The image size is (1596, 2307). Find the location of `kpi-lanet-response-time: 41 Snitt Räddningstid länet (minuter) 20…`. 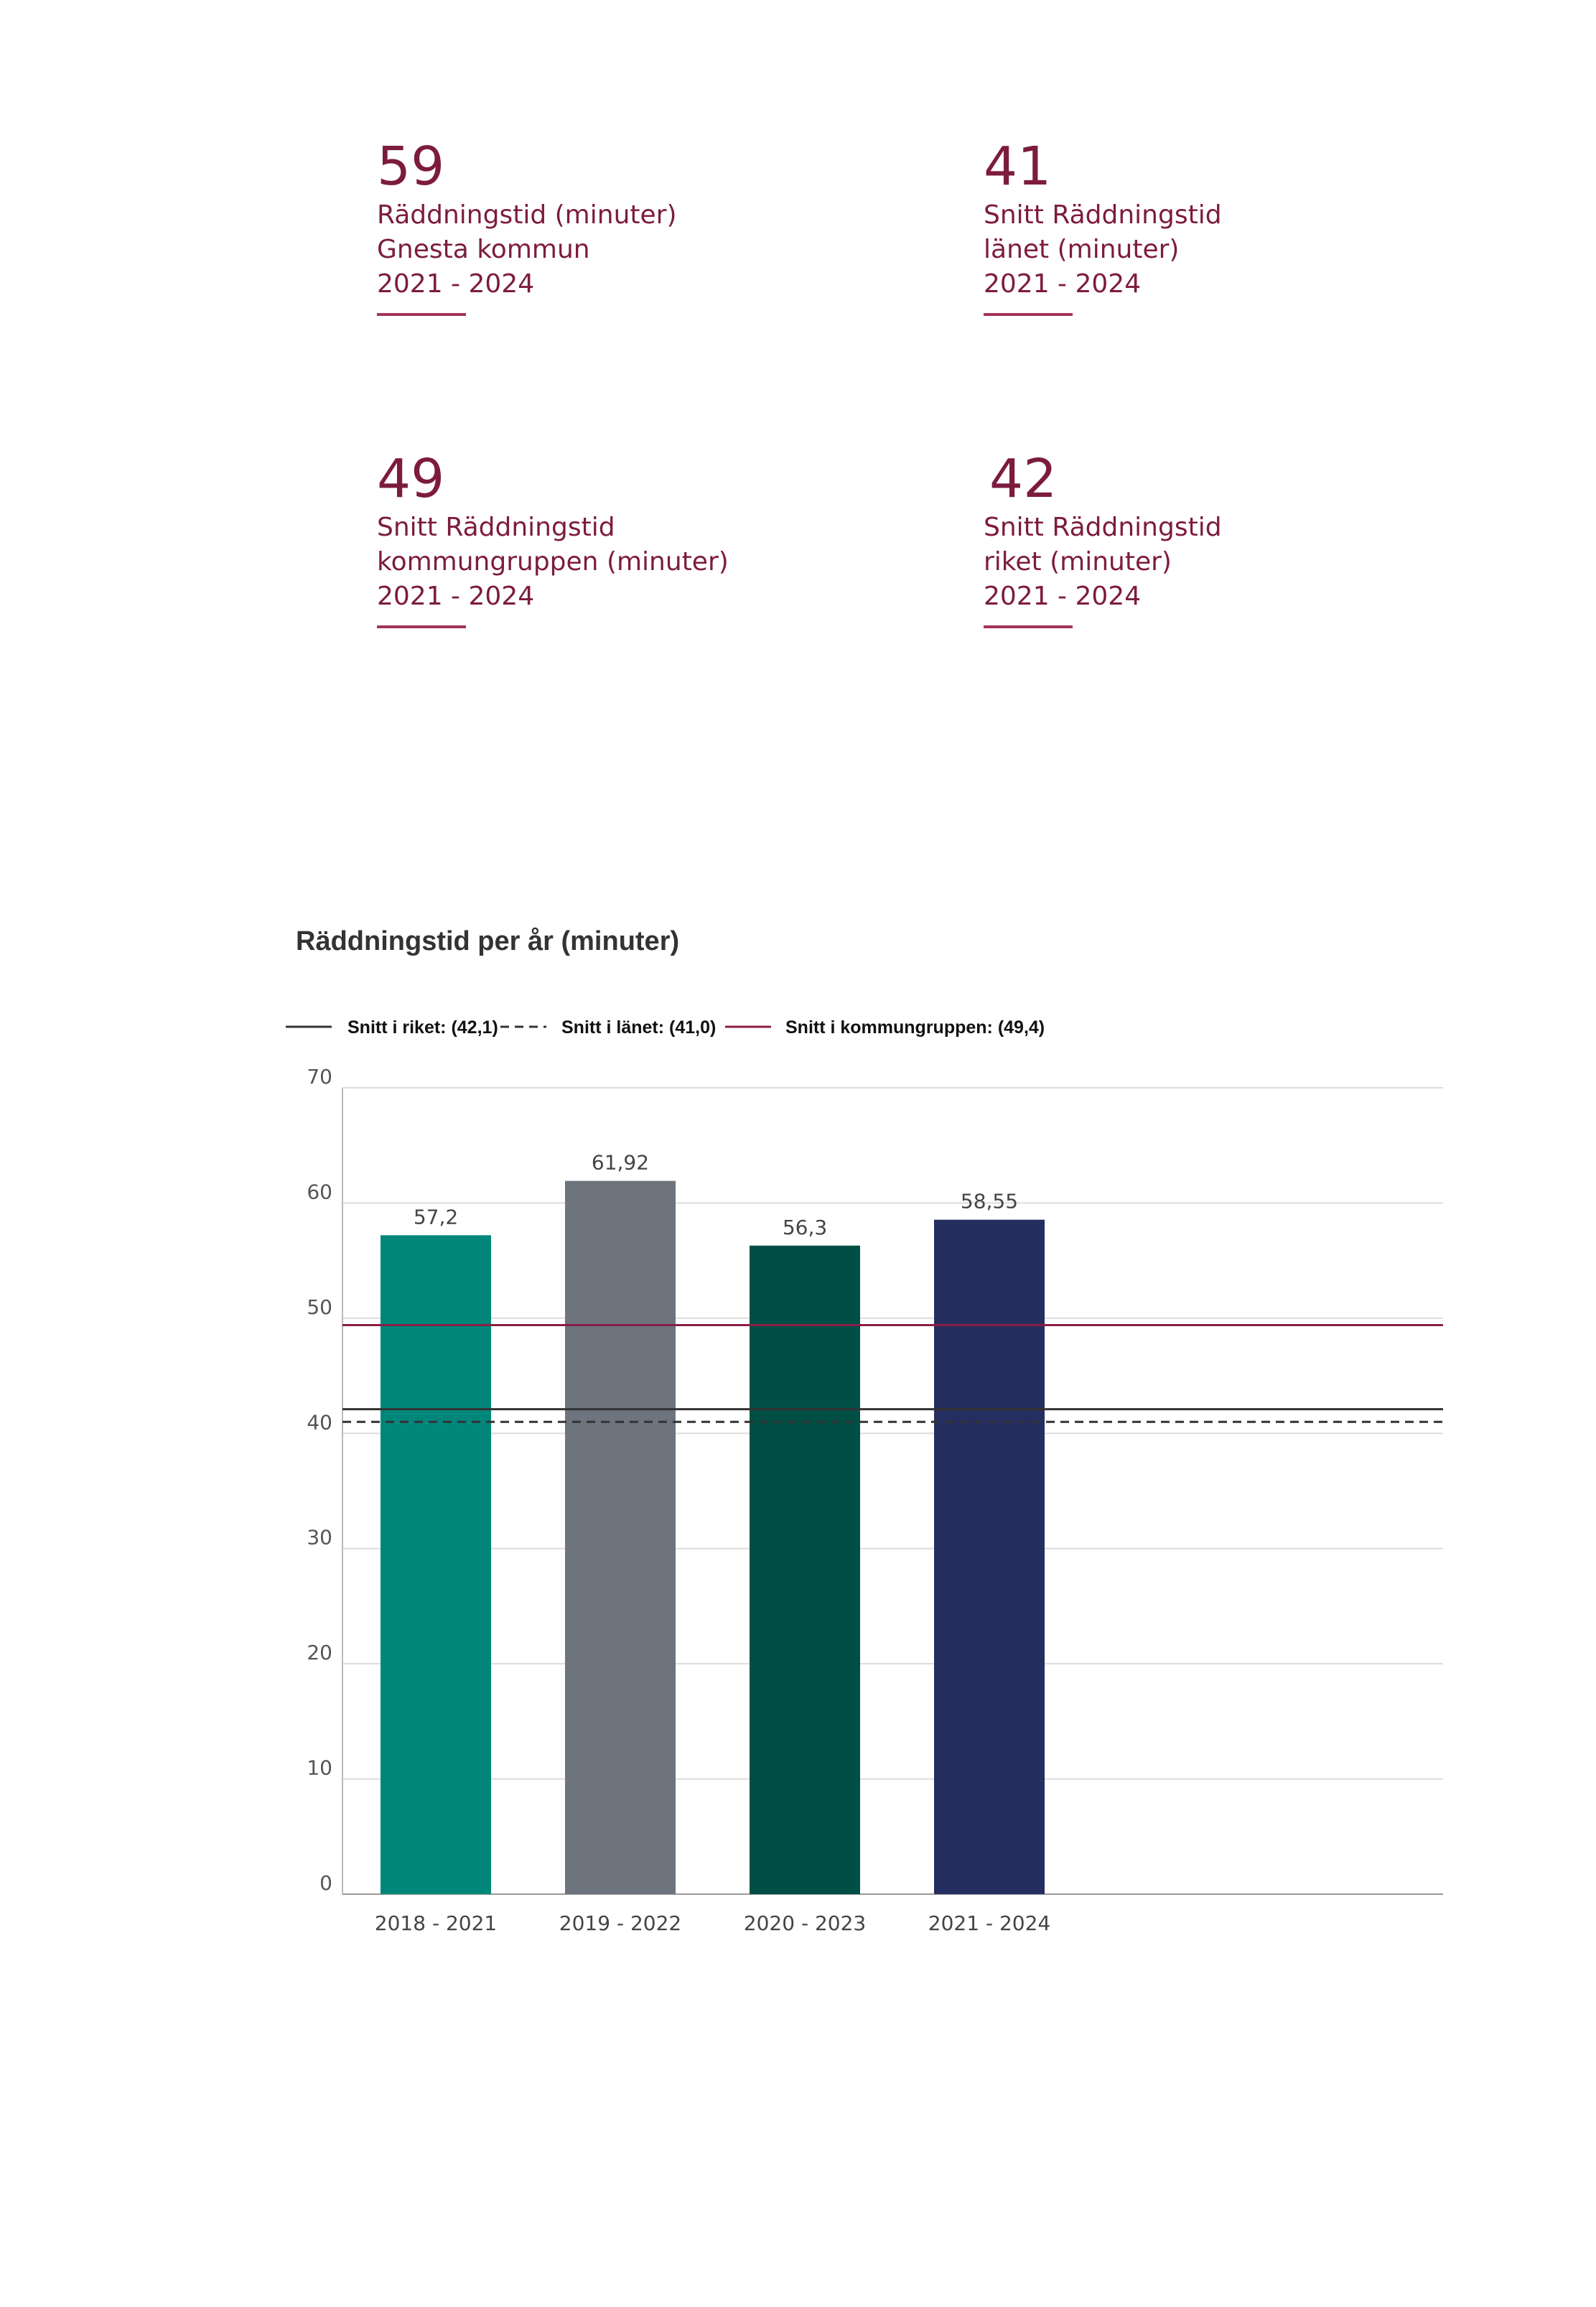

kpi-lanet-response-time: 41 Snitt Räddningstid länet (minuter) 20… is located at coordinates (1103, 226).